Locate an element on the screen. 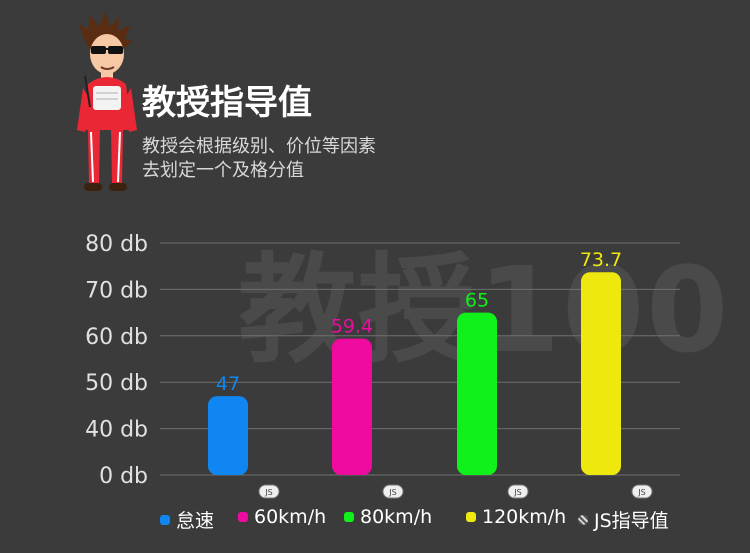 The image size is (750, 553). subtitle-line-1: 教授会根据级别、价位等因素 is located at coordinates (259, 146).